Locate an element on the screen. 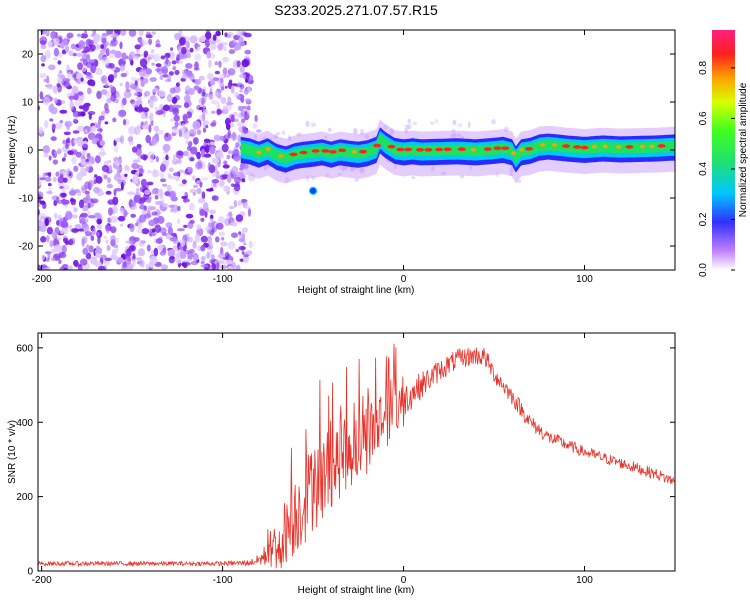 This screenshot has height=600, width=750. colorbar-tick-label: 0.0 is located at coordinates (703, 270).